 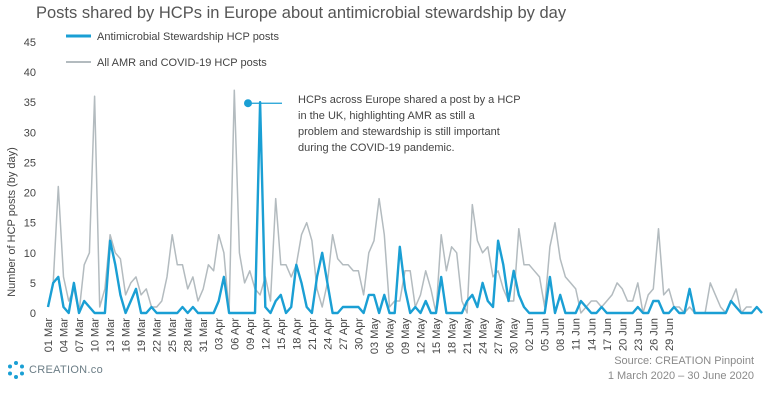 What do you see at coordinates (387, 116) in the screenshot?
I see `annotation-text-line: in the UK, highlighting AMR as still a` at bounding box center [387, 116].